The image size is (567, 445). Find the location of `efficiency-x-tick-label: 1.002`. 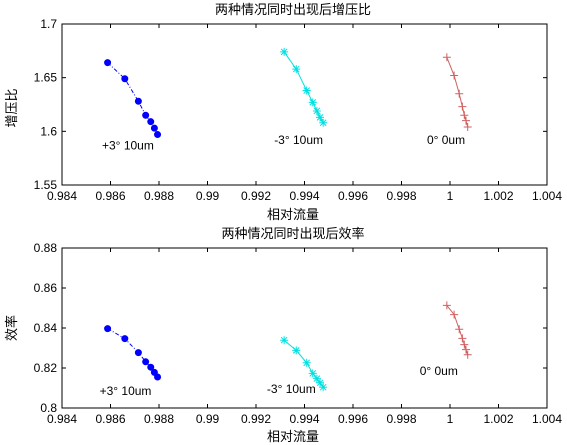

efficiency-x-tick-label: 1.002 is located at coordinates (498, 419).